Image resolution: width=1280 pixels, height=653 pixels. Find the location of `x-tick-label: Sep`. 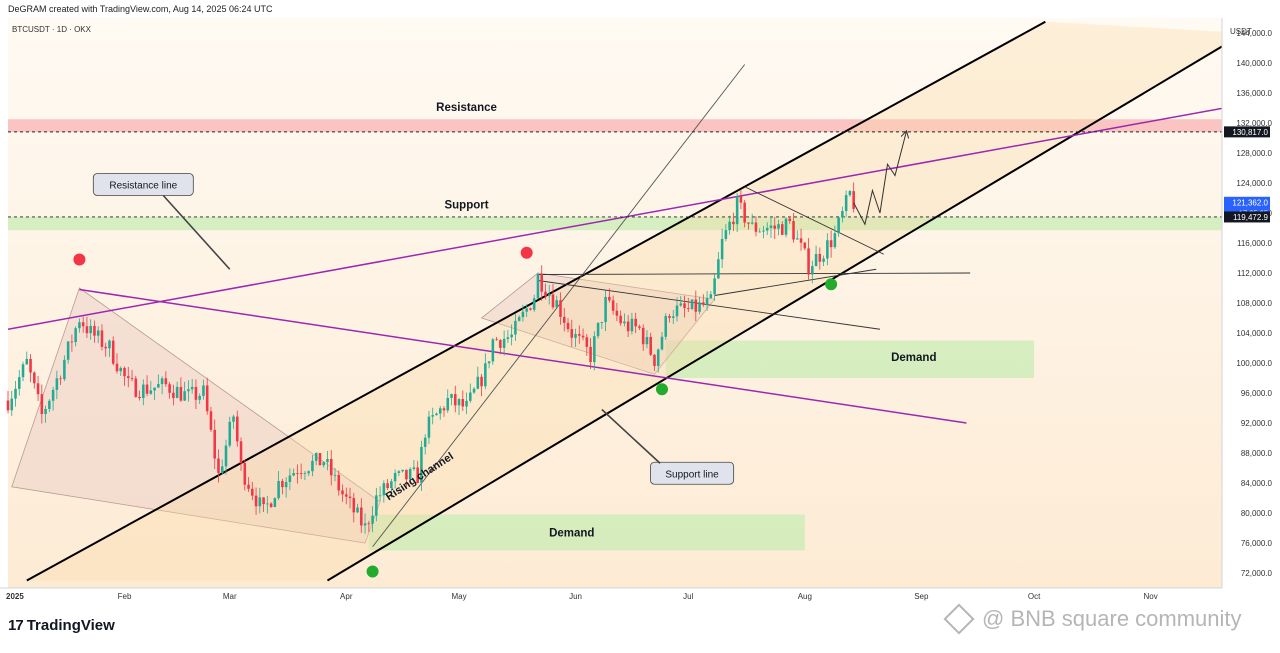

x-tick-label: Sep is located at coordinates (921, 596).